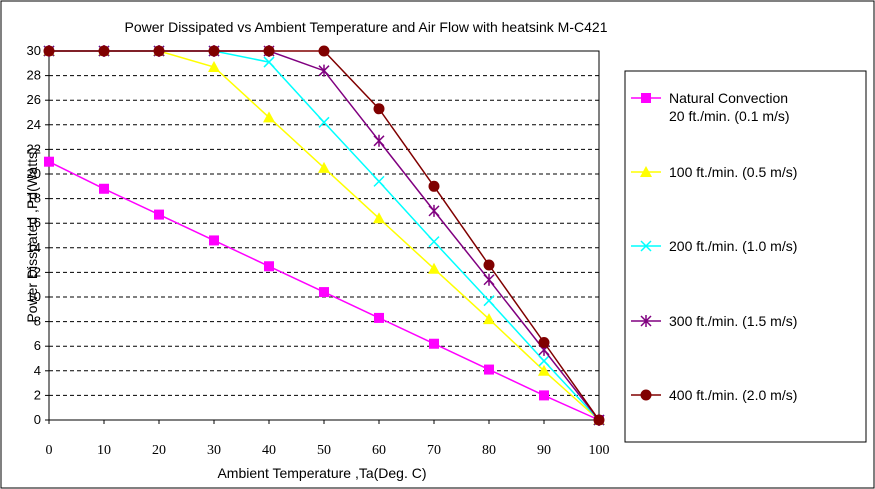 The height and width of the screenshot is (489, 875). Describe the element at coordinates (269, 450) in the screenshot. I see `x-tick-label: 40` at that location.